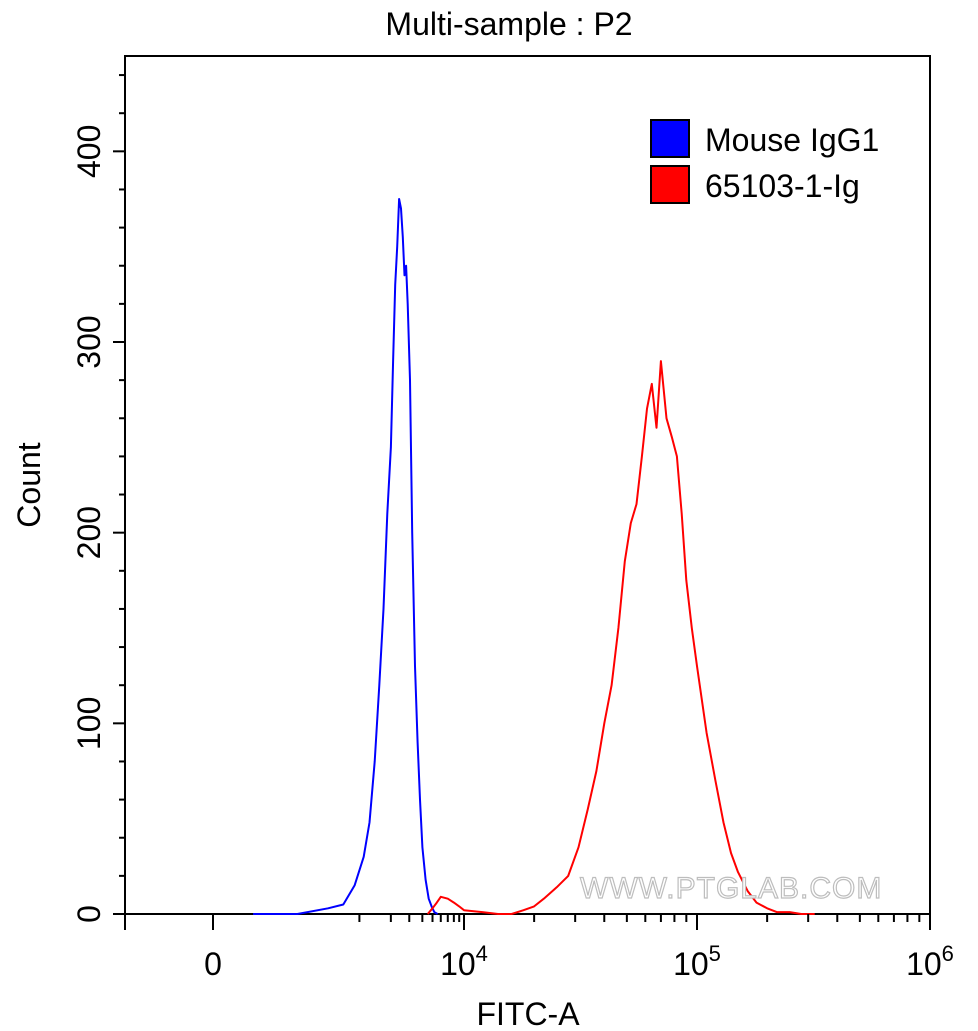 This screenshot has height=1031, width=978. Describe the element at coordinates (98, 498) in the screenshot. I see `y-axis: 0 100 200 300 400` at that location.